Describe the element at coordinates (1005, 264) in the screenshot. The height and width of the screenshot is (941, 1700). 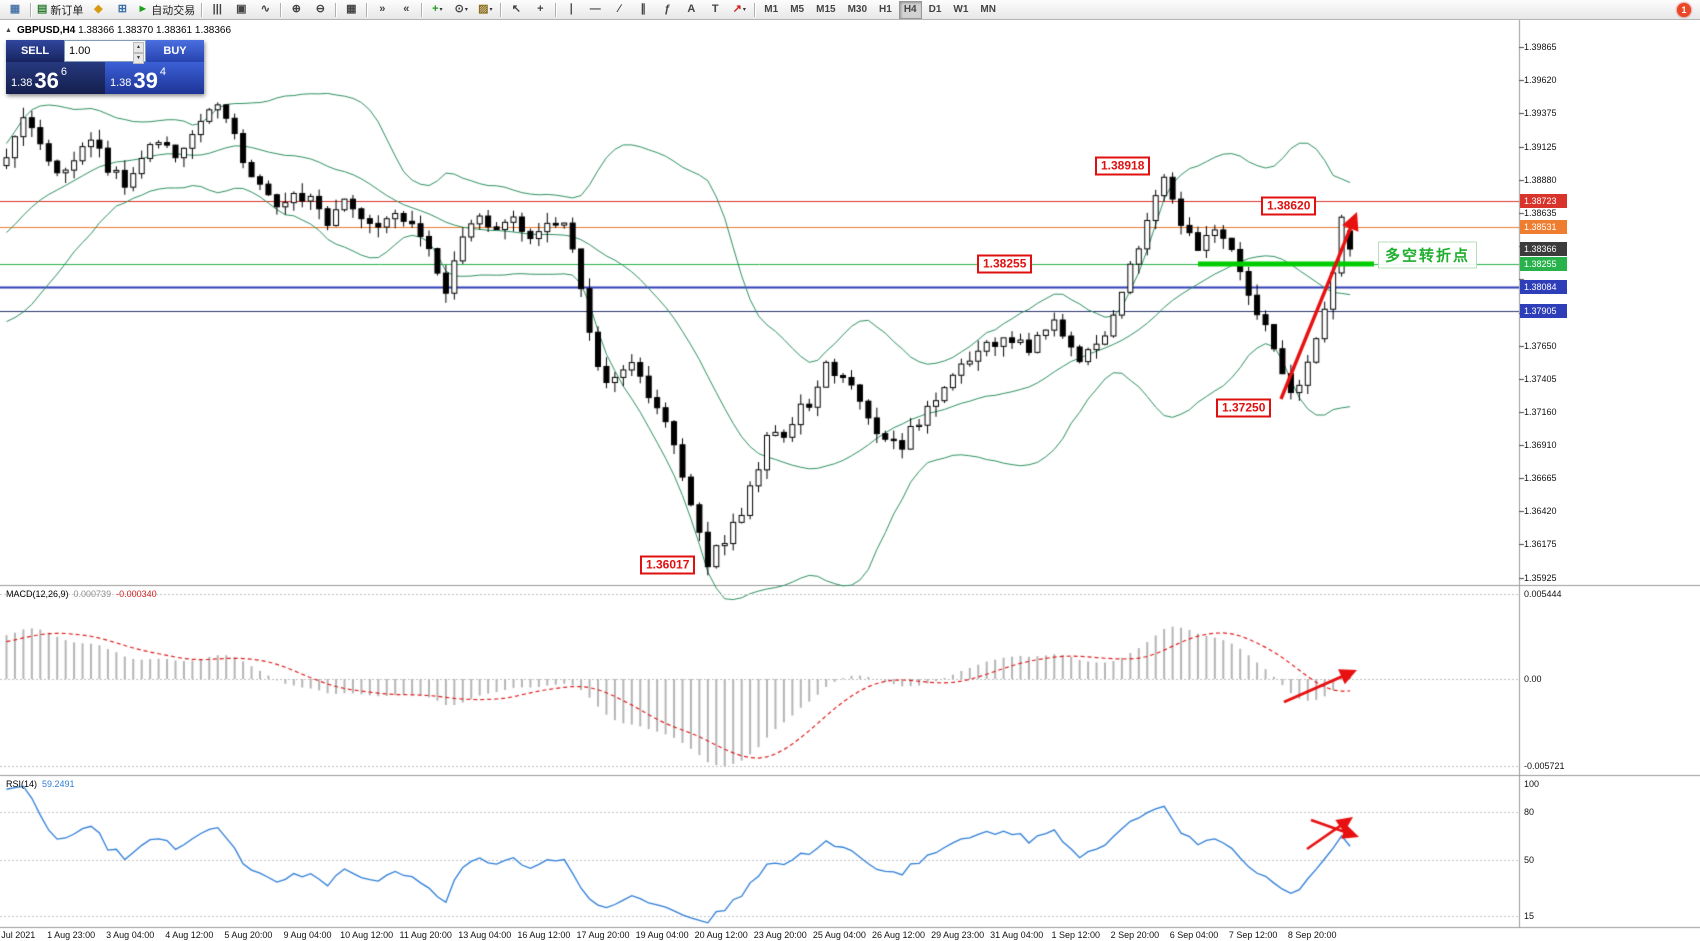
I see `price-annotation: 1.38255` at that location.